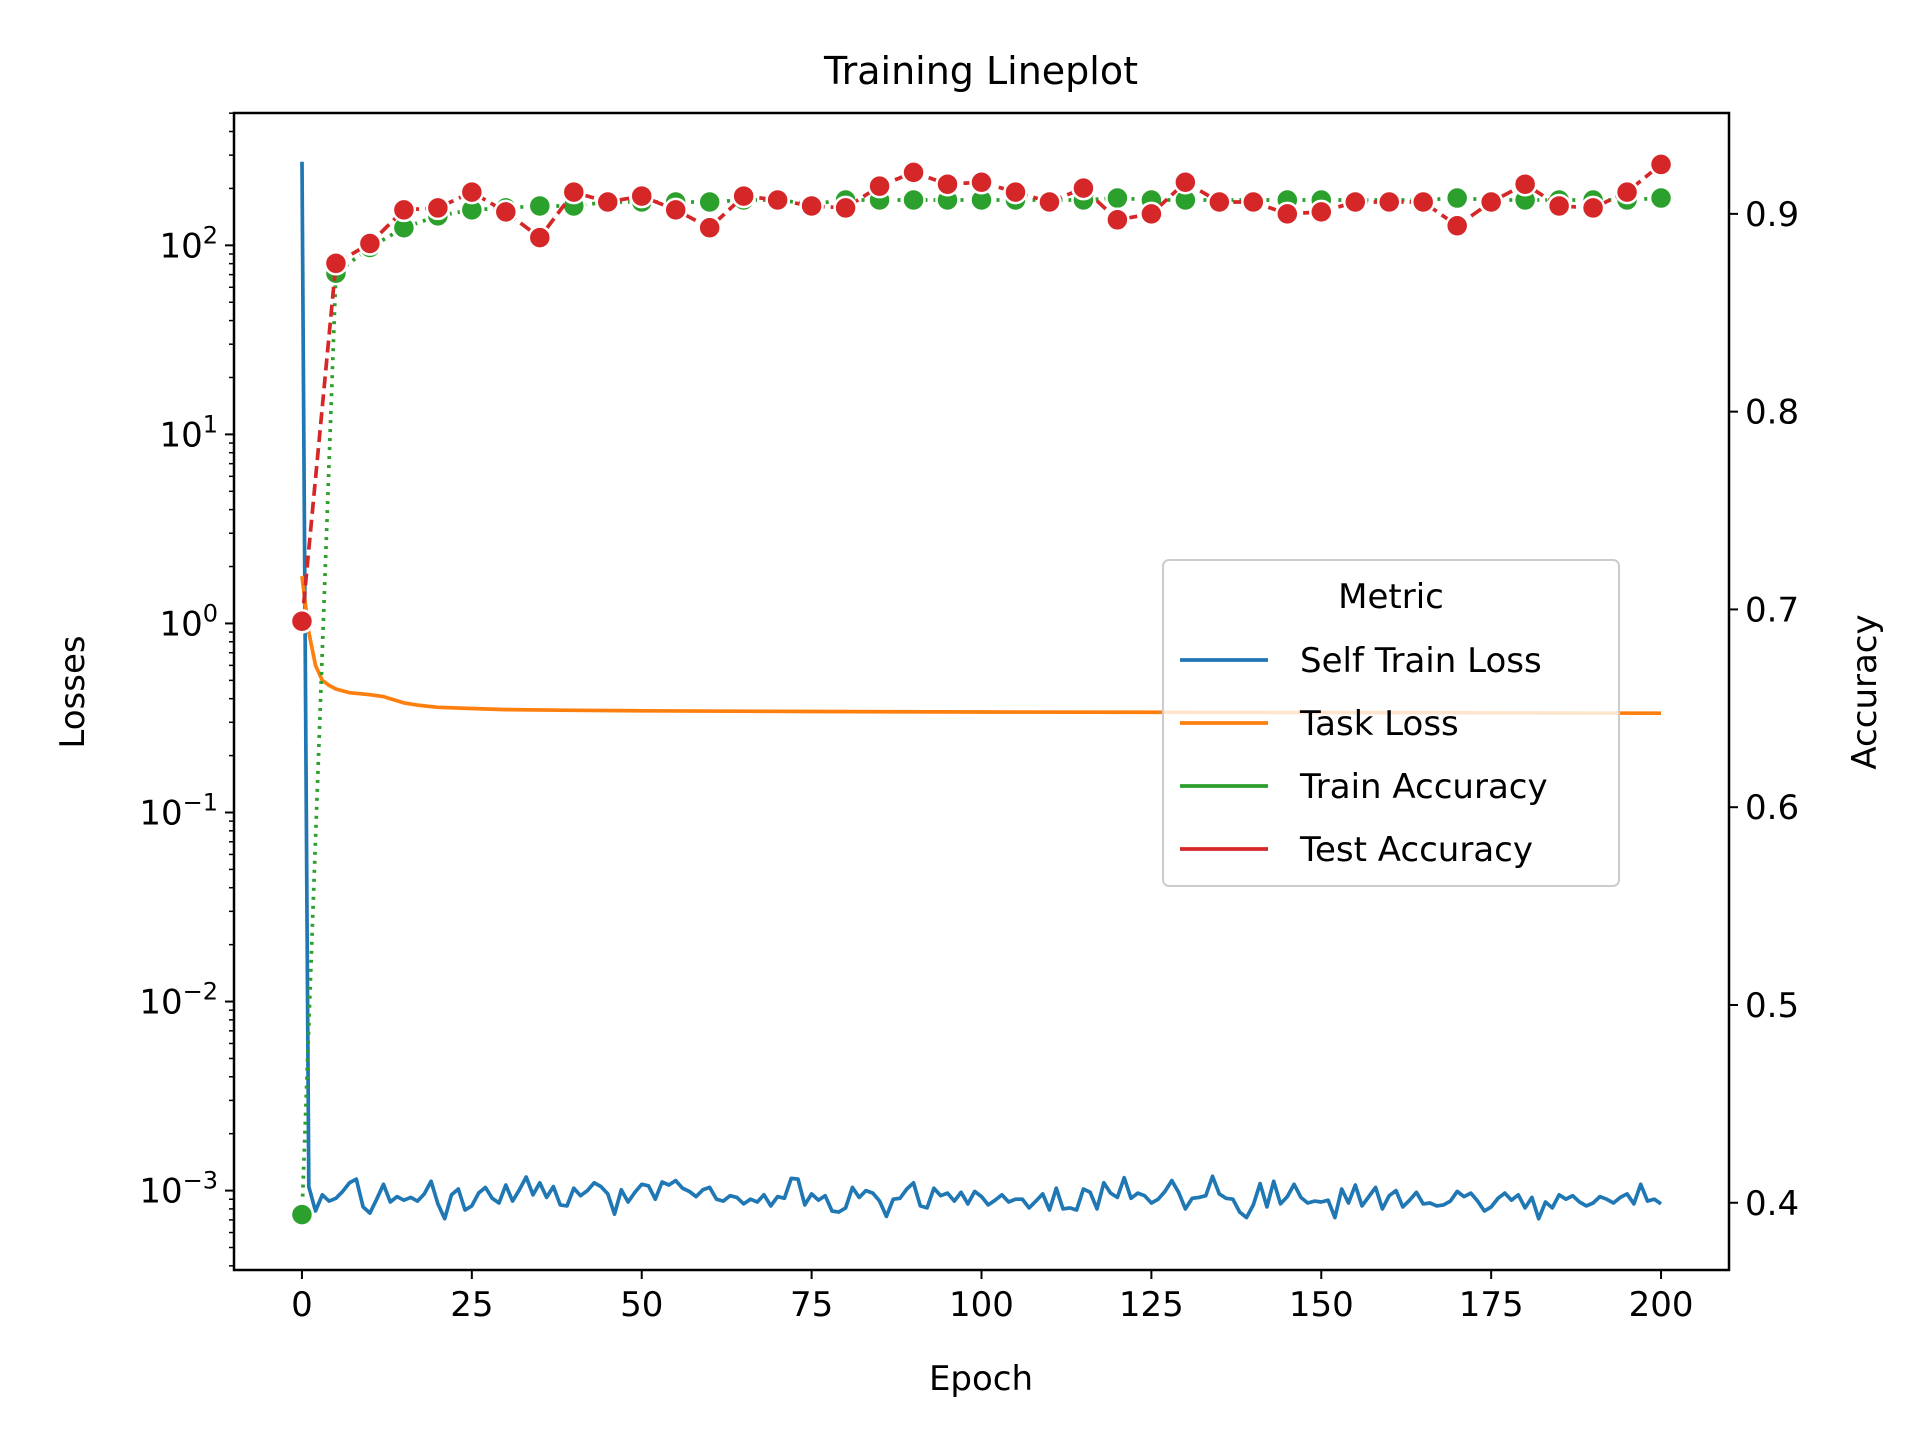 The width and height of the screenshot is (1920, 1440). Describe the element at coordinates (188, 432) in the screenshot. I see `left-y-tick-label: 10¹` at that location.